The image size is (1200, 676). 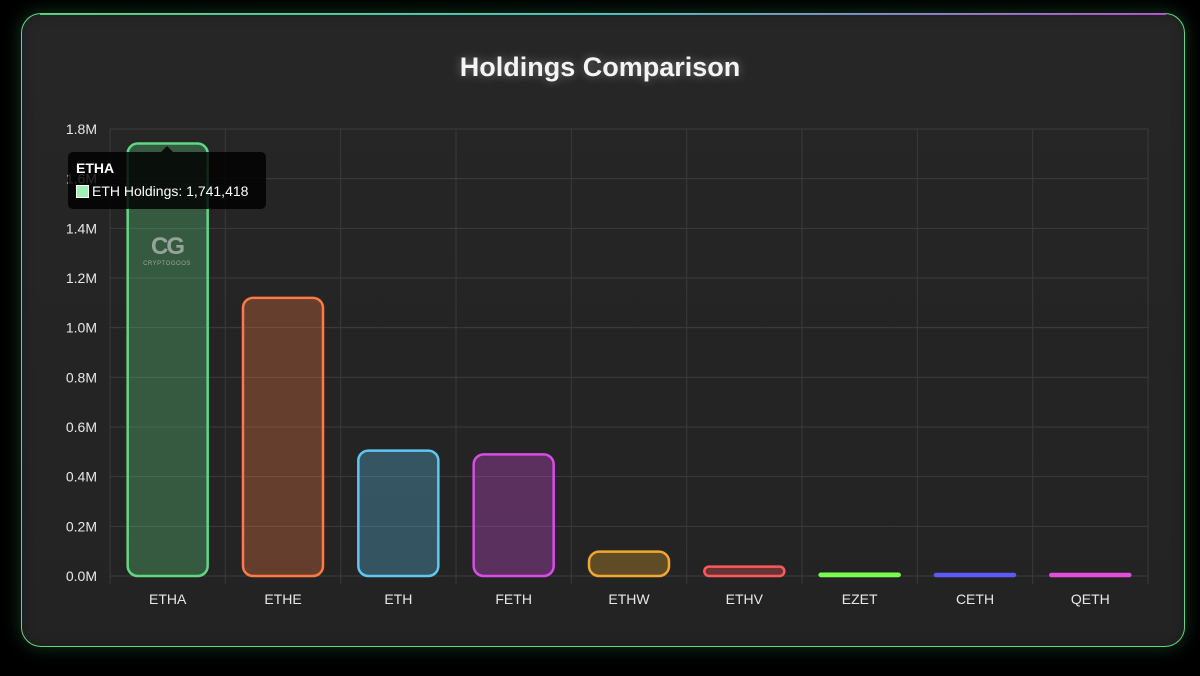 I want to click on y-tick-label: 1.8M, so click(x=81, y=129).